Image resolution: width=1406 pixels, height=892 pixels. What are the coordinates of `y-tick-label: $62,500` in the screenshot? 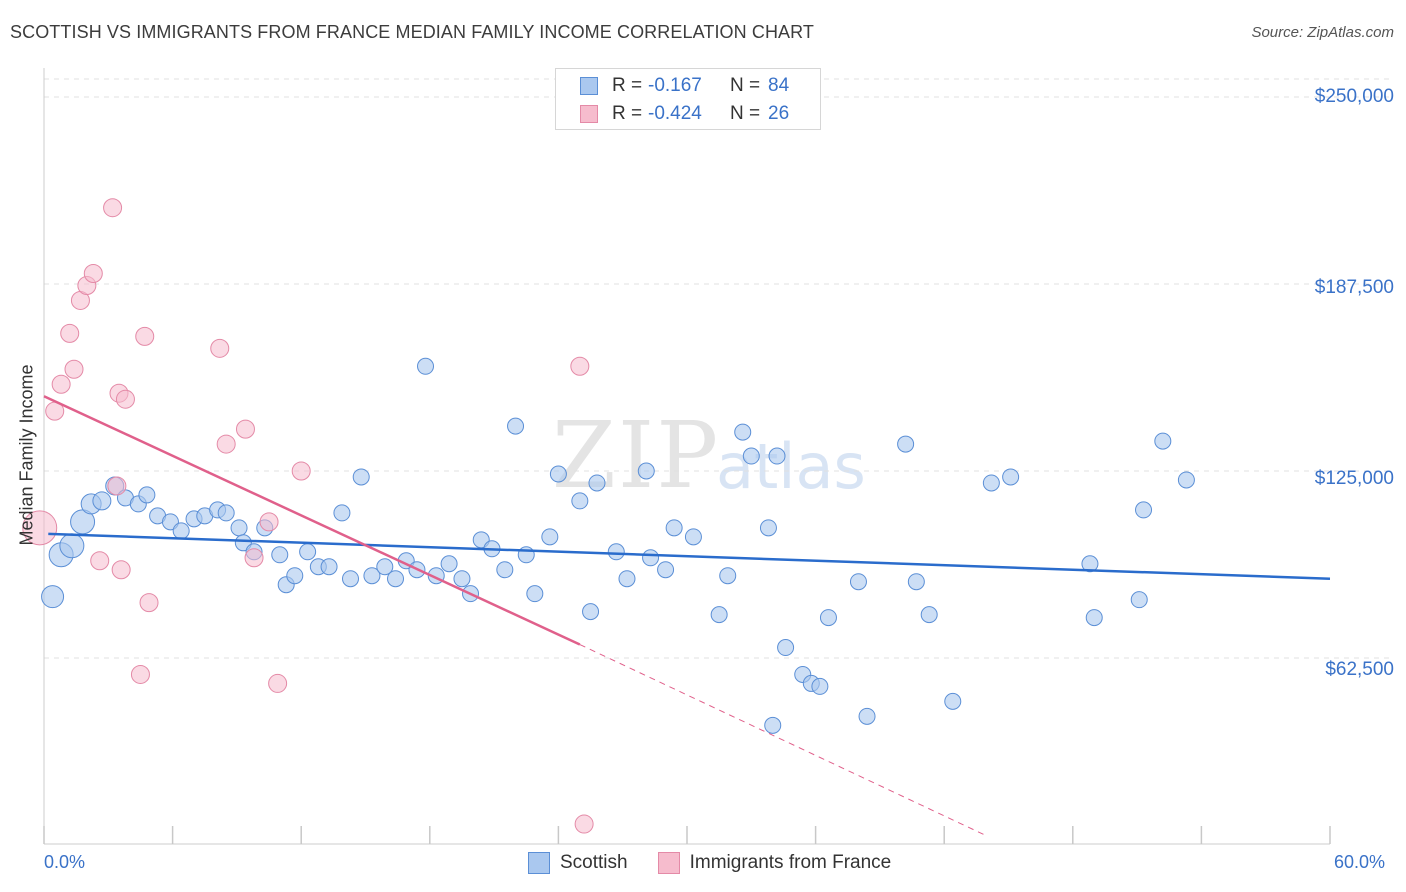 It's located at (1359, 669).